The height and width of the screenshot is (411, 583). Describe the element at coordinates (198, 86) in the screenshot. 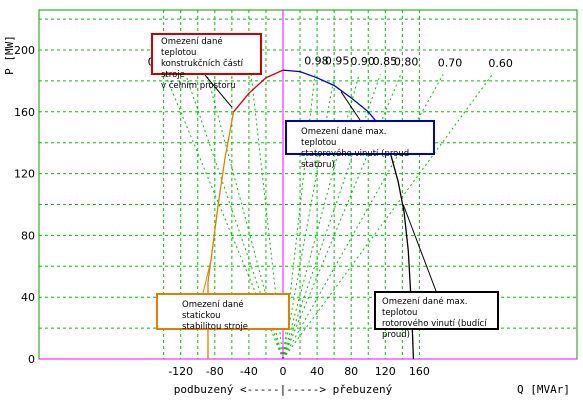

I see `annotation-line: v čelním prostoru` at that location.